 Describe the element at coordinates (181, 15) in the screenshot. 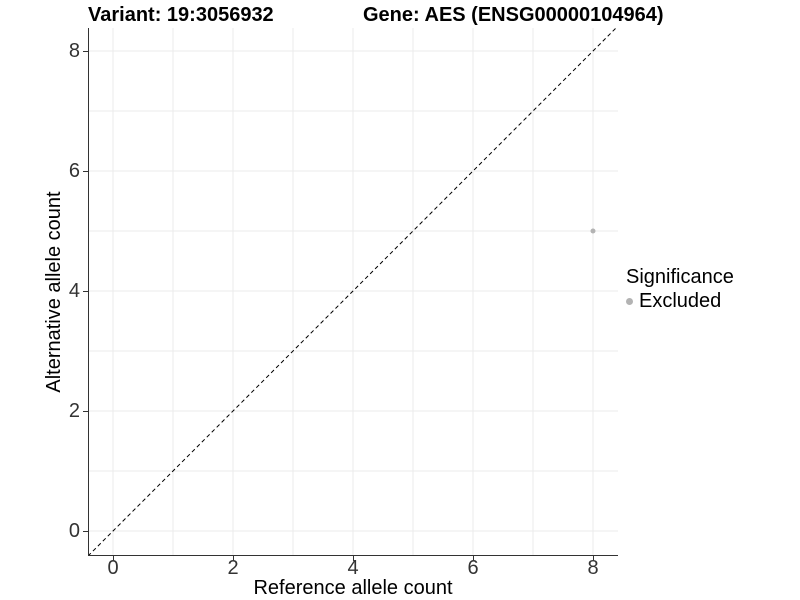

I see `variant-title: Variant: 19:3056932` at that location.